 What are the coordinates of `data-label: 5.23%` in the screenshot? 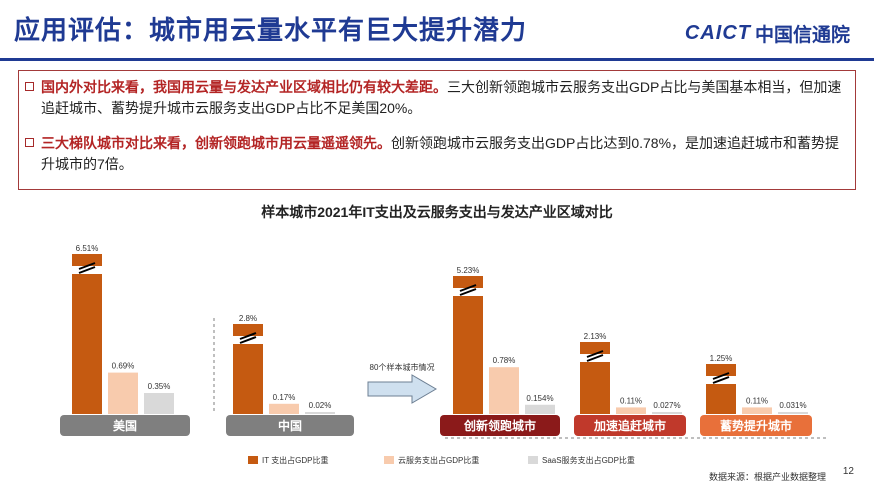 It's located at (468, 270).